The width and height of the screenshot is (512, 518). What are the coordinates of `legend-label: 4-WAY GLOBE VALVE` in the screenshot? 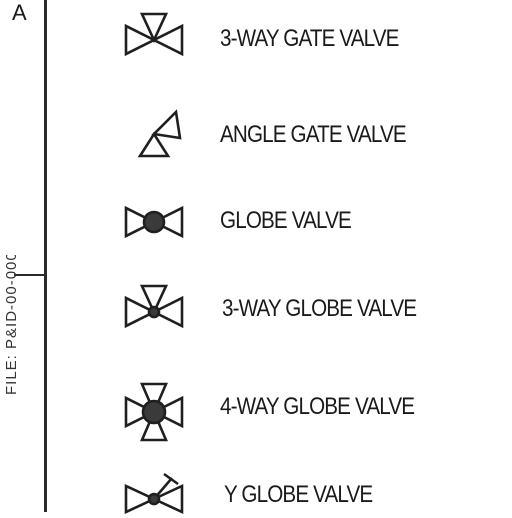 It's located at (317, 406).